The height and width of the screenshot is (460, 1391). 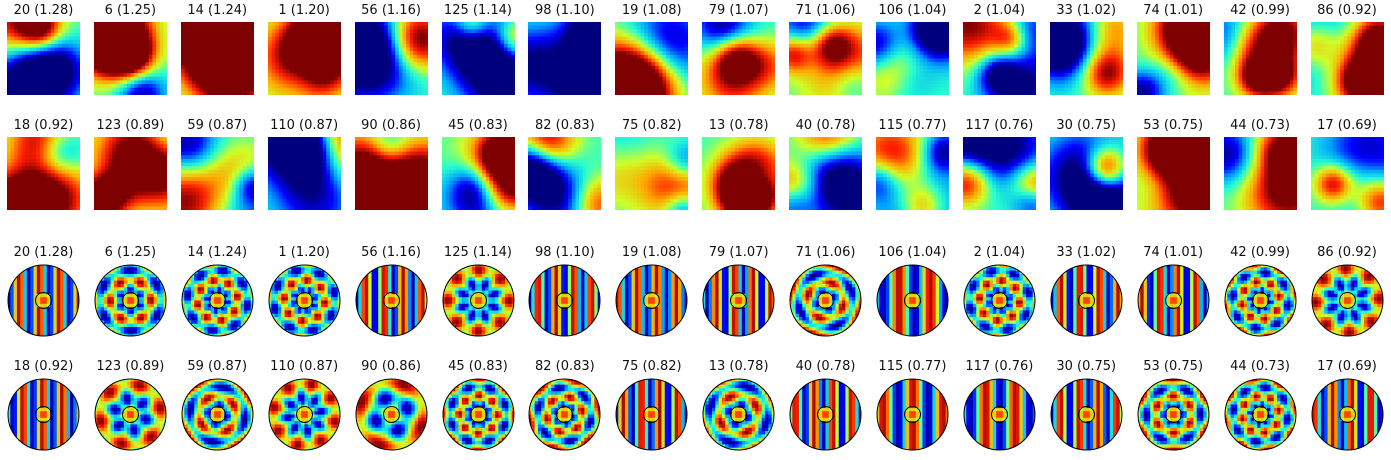 I want to click on rate-map-panel: 125 (1.14), so click(x=478, y=52).